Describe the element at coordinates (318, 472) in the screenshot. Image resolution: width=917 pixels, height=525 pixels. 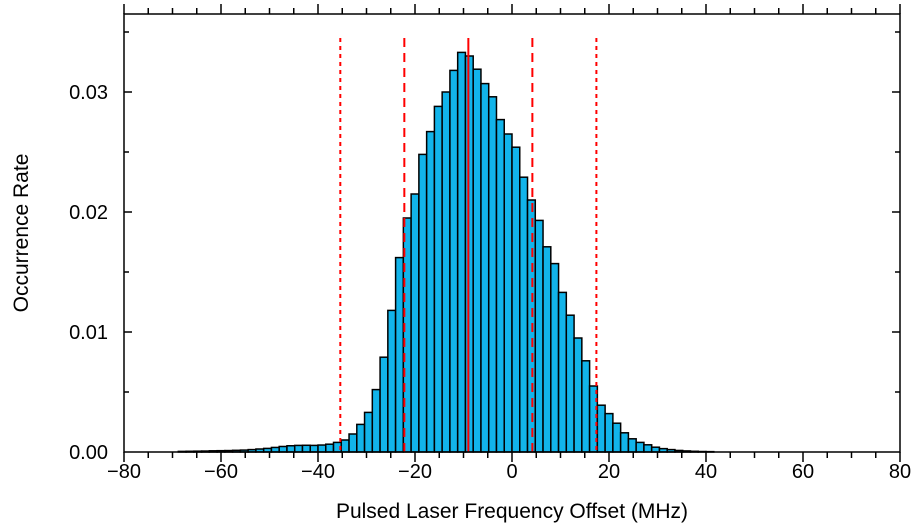
I see `x-tick-label: −40` at that location.